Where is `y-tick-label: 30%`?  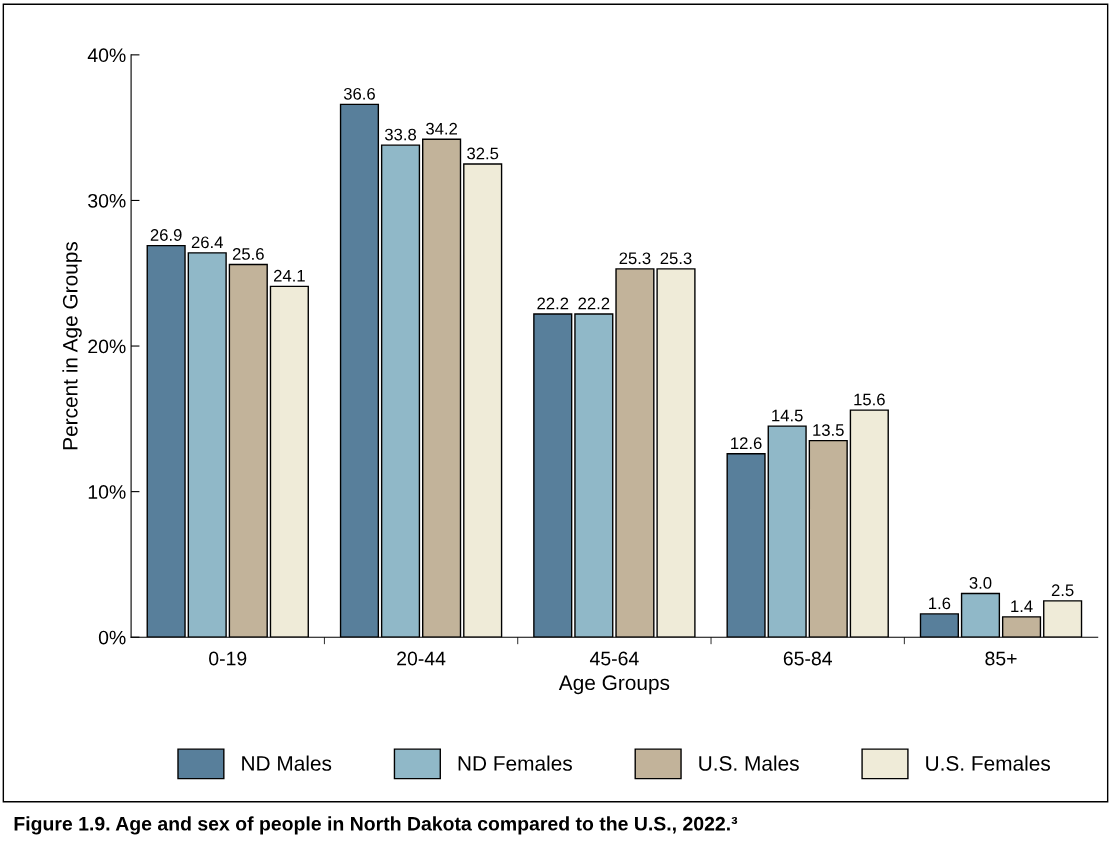
y-tick-label: 30% is located at coordinates (107, 200).